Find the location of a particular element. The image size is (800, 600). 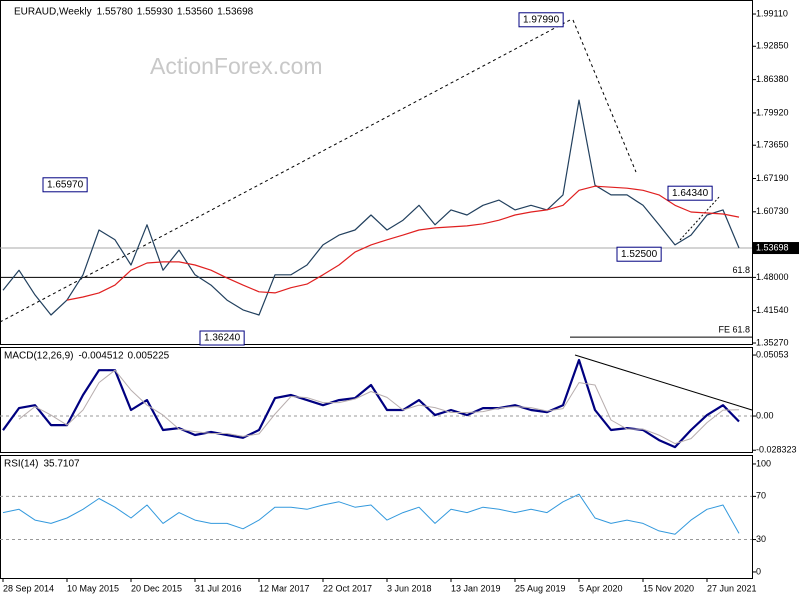

x-tick-label: 13 Jan 2019 is located at coordinates (476, 588).